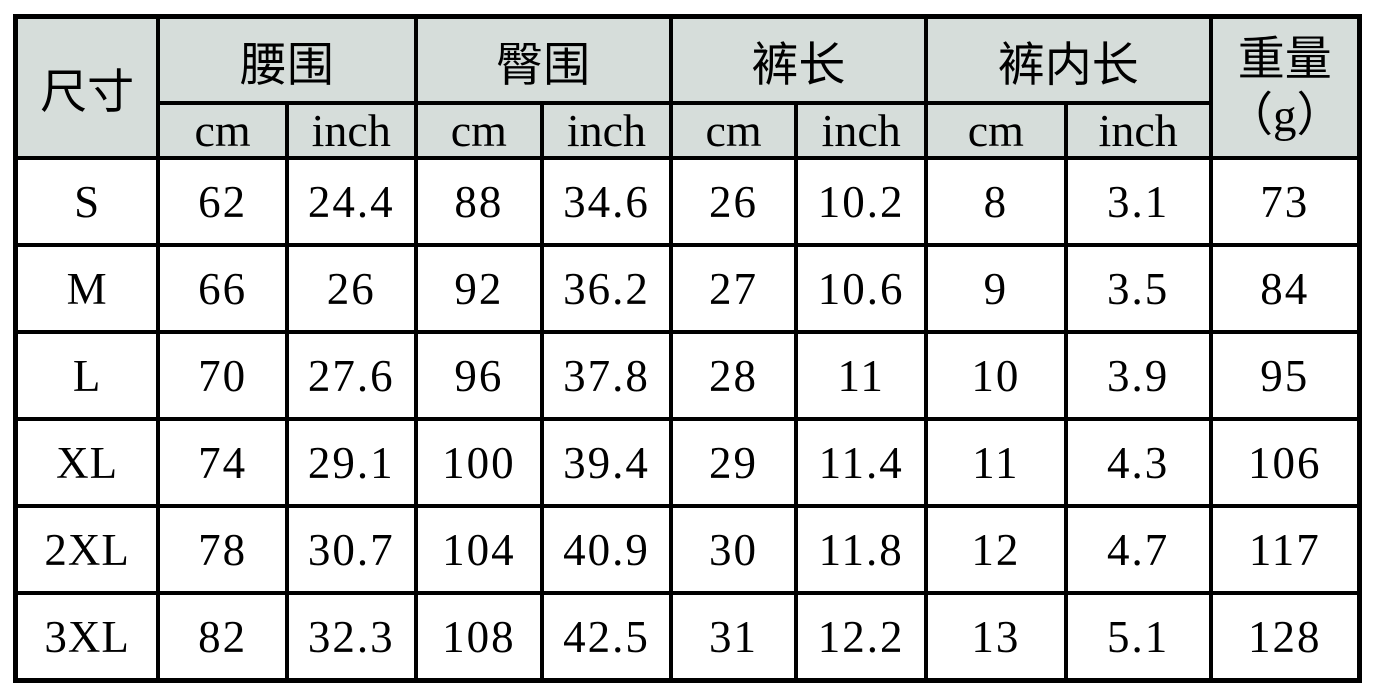  What do you see at coordinates (479, 462) in the screenshot?
I see `table-cell: 100` at bounding box center [479, 462].